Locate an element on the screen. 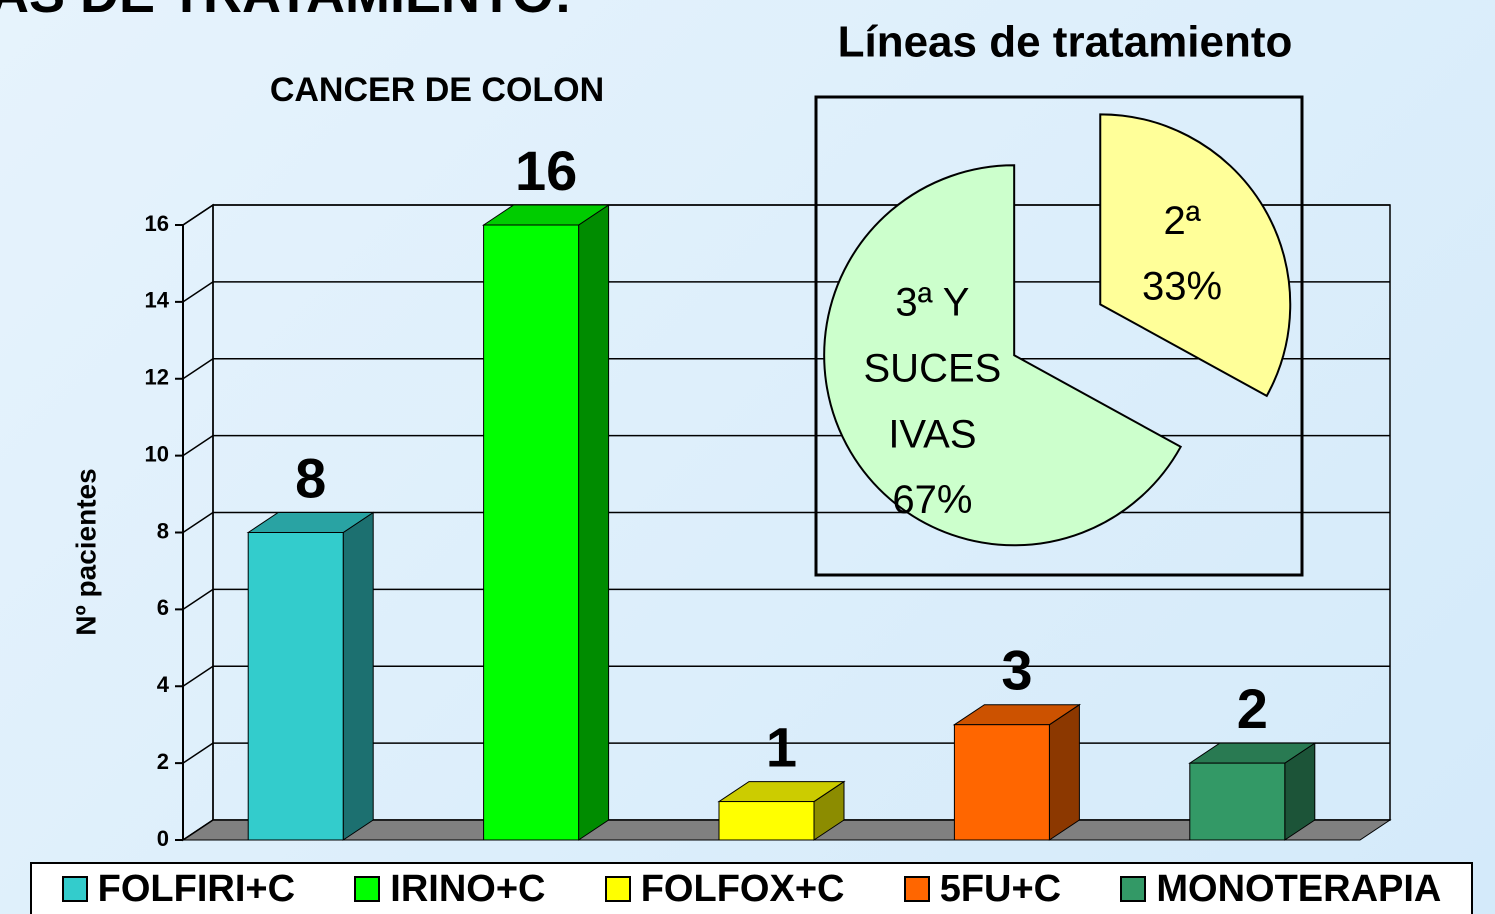  y-tick-label: 6 is located at coordinates (163, 607).